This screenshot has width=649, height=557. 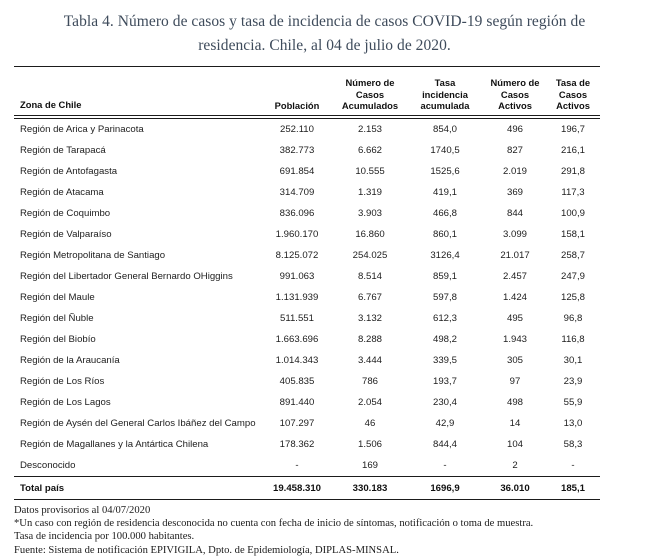 I want to click on row-casos-acumulados: 2.153, so click(x=369, y=129).